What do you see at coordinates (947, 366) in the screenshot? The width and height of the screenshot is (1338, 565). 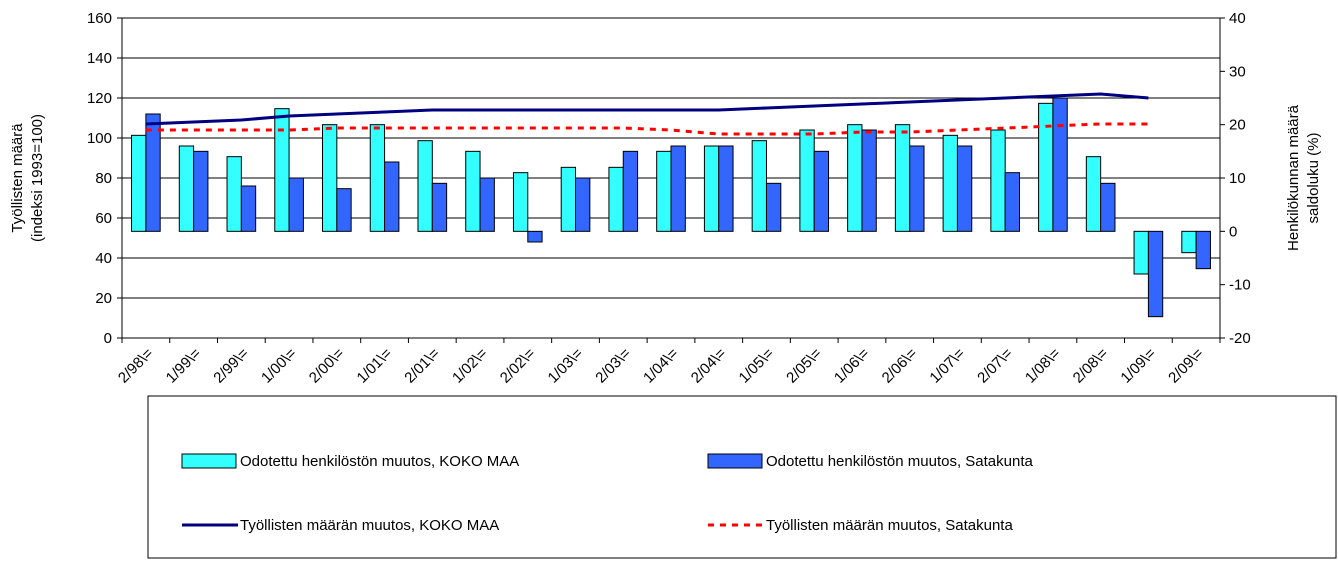 I see `x-tick-label: 1/07\=` at bounding box center [947, 366].